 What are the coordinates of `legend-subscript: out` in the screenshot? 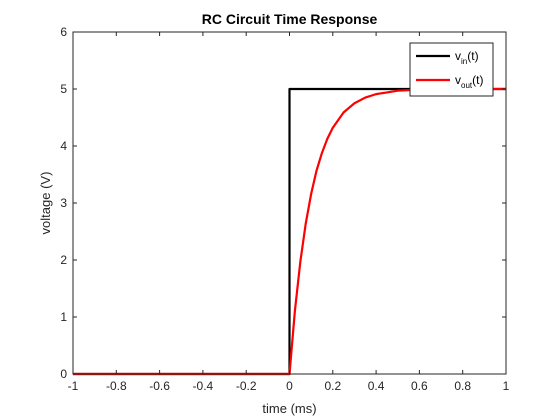 It's located at (467, 85).